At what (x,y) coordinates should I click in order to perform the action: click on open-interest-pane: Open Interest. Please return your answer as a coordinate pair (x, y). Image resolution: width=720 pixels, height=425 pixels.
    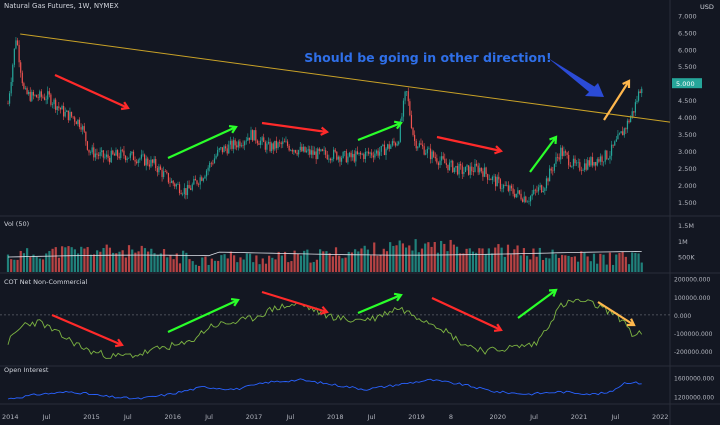
    Looking at the image, I should click on (323, 383).